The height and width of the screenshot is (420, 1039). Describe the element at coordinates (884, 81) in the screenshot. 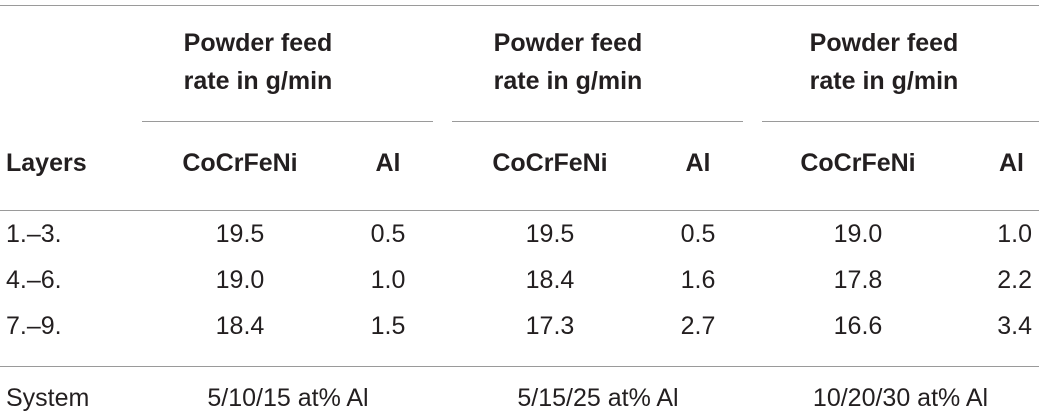

I see `group-header-3-line-2: rate in g/min` at that location.